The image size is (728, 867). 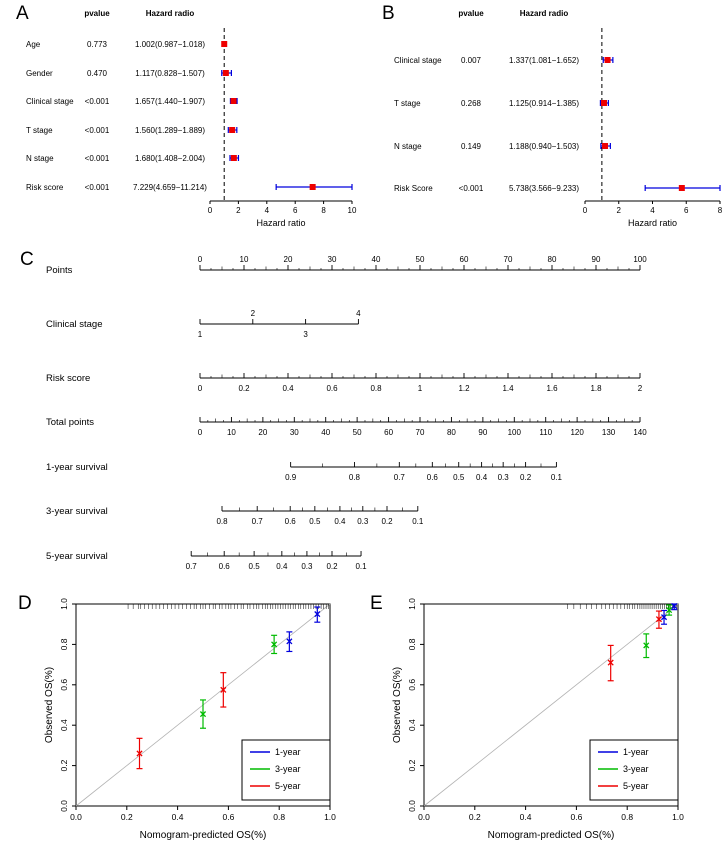 I want to click on svg-text: 0.007, so click(x=471, y=60).